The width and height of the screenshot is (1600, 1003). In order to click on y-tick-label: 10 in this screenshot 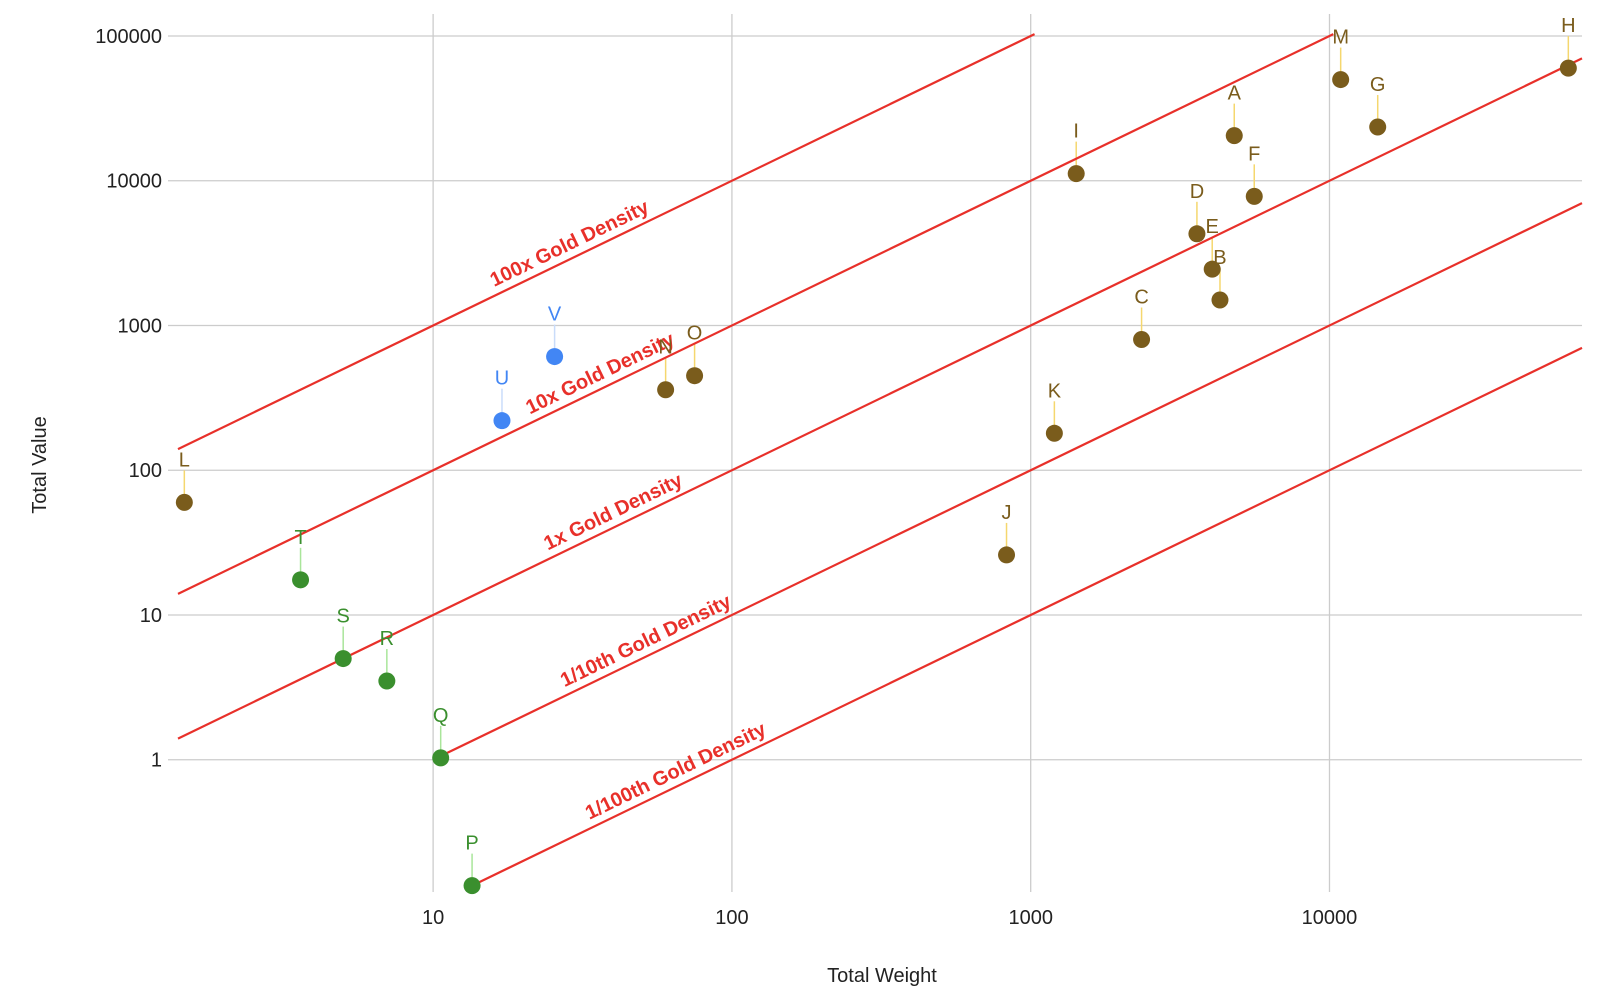, I will do `click(151, 616)`.